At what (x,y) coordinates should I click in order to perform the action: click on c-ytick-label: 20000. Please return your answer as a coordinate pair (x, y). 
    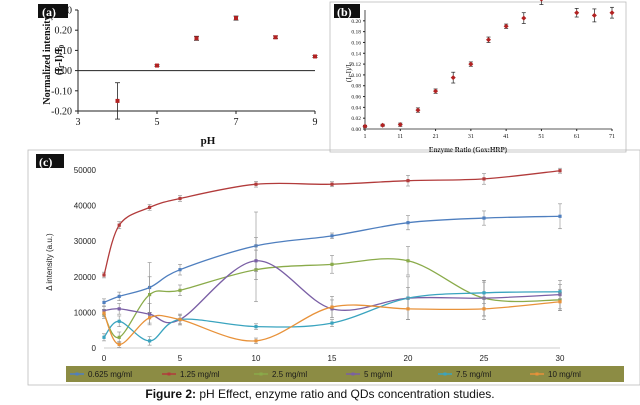
    Looking at the image, I should click on (85, 277).